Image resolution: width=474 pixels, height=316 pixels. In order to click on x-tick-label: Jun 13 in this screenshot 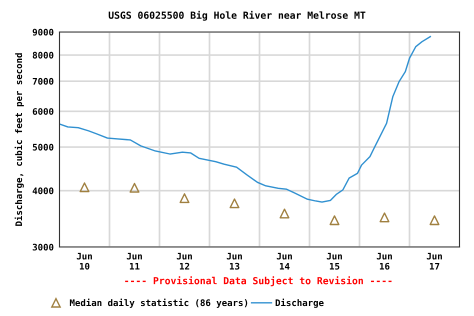, I will do `click(234, 261)`.